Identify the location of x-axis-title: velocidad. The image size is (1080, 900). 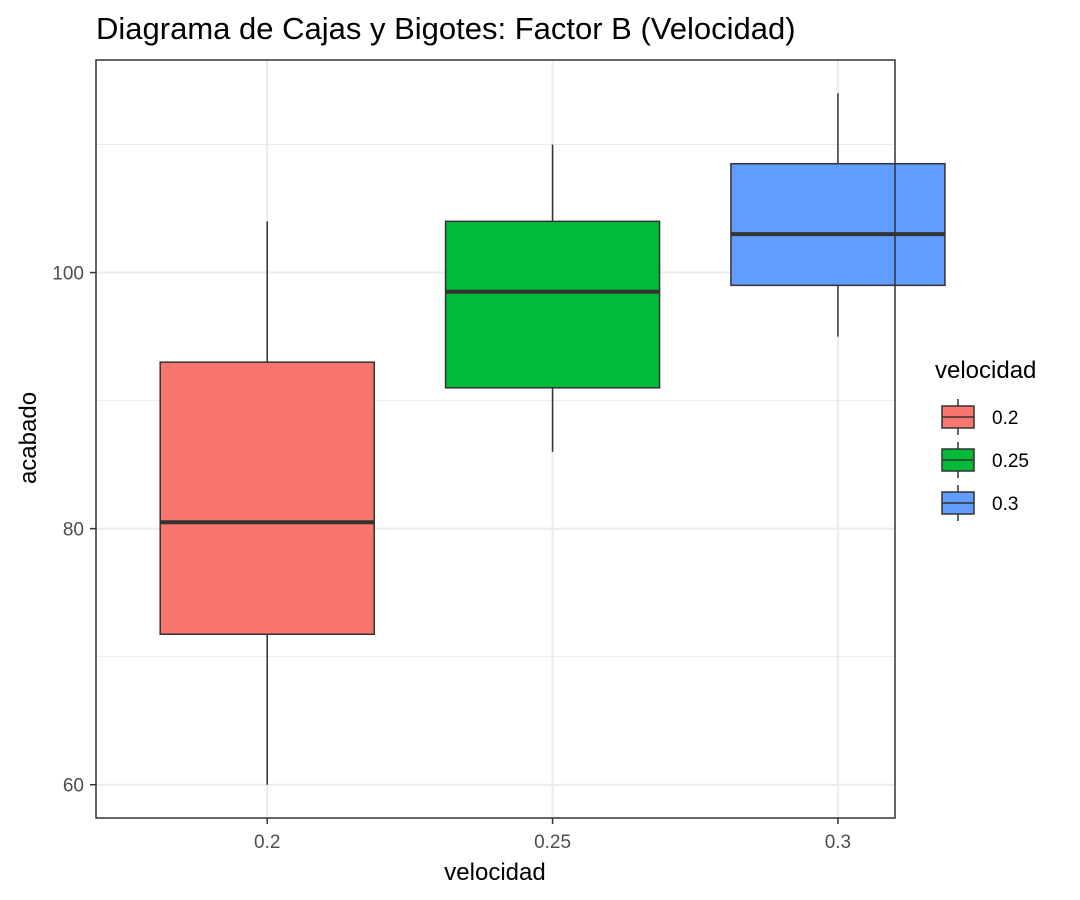
(494, 872).